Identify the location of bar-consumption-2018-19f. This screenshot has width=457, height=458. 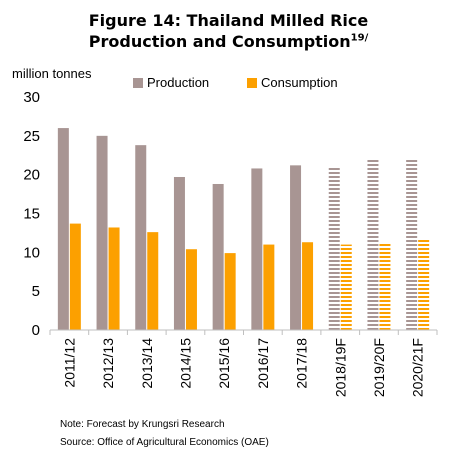
(346, 287).